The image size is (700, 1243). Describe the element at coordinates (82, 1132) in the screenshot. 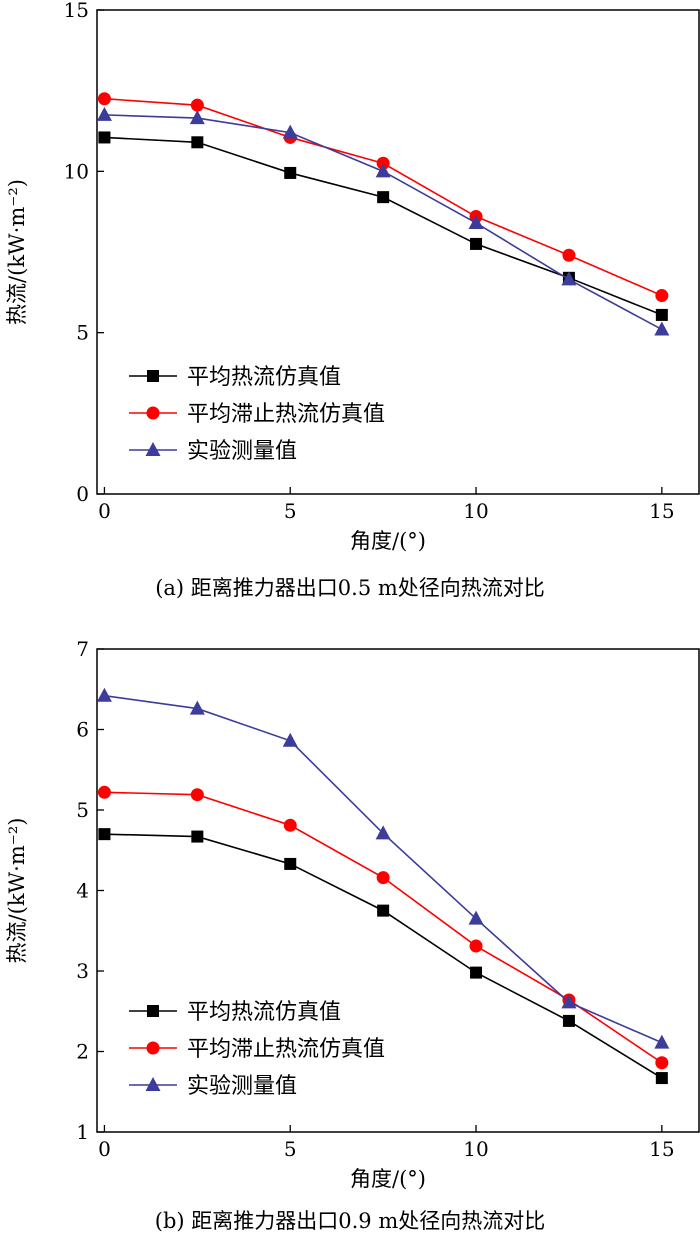

I see `y-tick-label: 1` at that location.